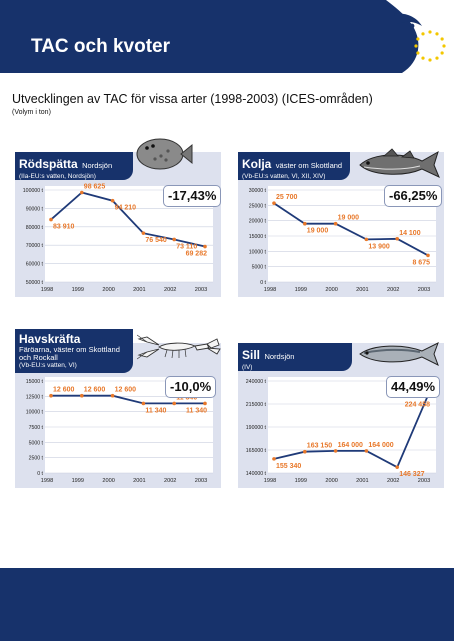  I want to click on page-title: TAC och kvoter, so click(101, 46).